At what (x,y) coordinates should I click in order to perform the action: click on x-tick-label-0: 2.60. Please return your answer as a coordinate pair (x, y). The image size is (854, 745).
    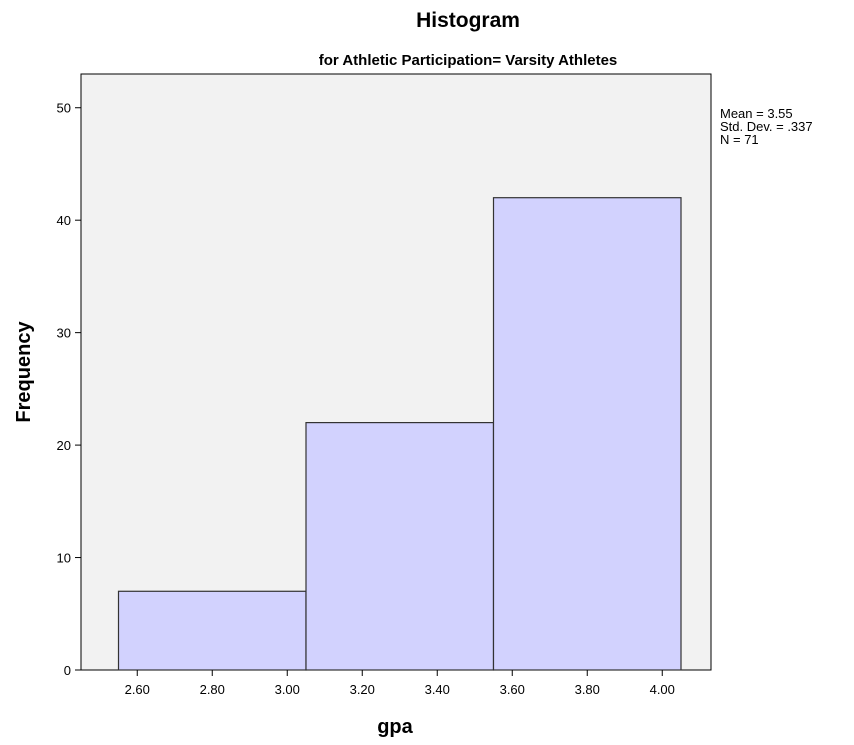
    Looking at the image, I should click on (137, 689).